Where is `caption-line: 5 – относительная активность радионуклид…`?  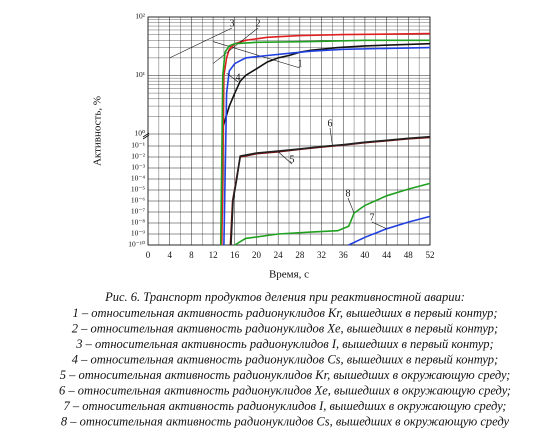
caption-line: 5 – относительная активность радионуклид… is located at coordinates (285, 375).